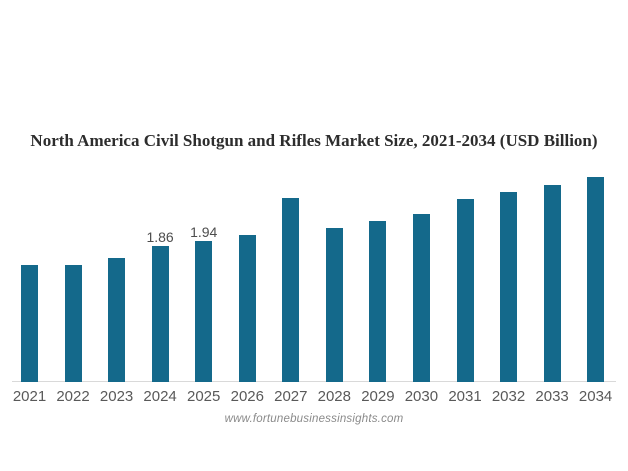 This screenshot has height=471, width=628. Describe the element at coordinates (421, 396) in the screenshot. I see `x-tick-2030: 2030` at that location.